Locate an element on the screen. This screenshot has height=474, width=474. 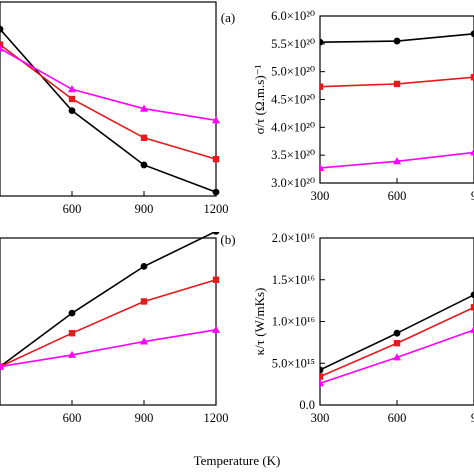
plot-frame is located at coordinates (396, 321).